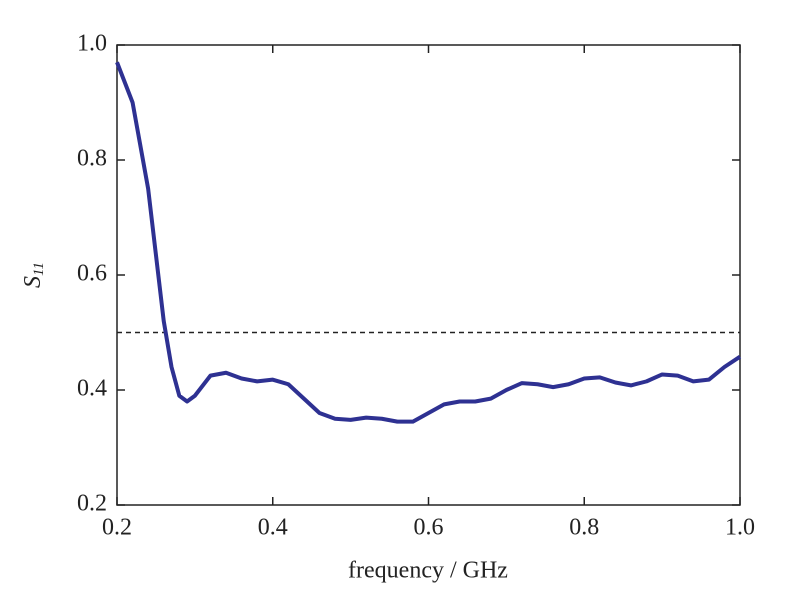 The width and height of the screenshot is (802, 590). Describe the element at coordinates (33, 282) in the screenshot. I see `y-axis-label-main: S` at that location.